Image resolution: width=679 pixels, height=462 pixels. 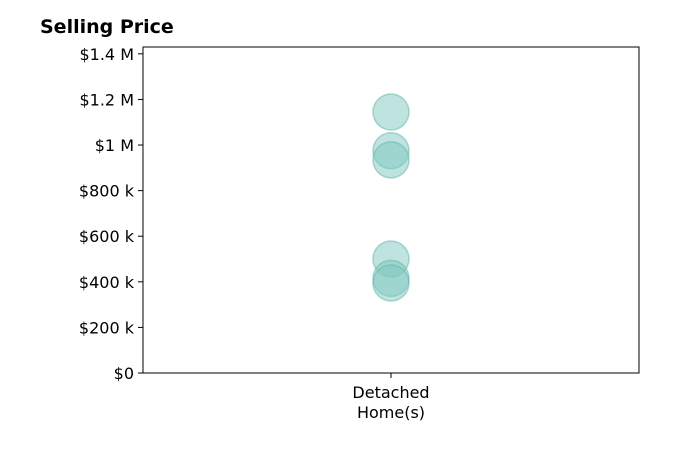 What do you see at coordinates (106, 54) in the screenshot?
I see `y-tick-label: $1.4 M` at bounding box center [106, 54].